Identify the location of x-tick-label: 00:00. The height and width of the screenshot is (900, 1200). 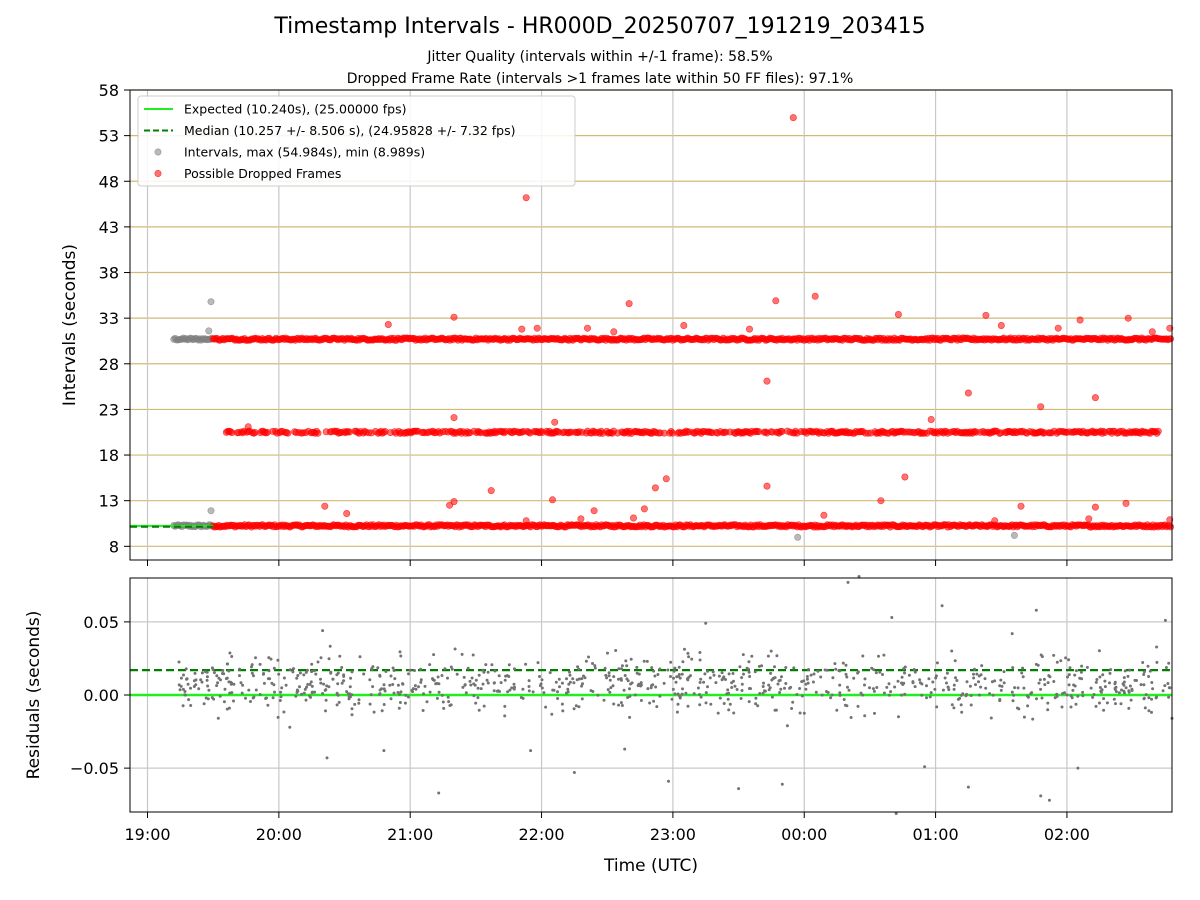
(804, 834).